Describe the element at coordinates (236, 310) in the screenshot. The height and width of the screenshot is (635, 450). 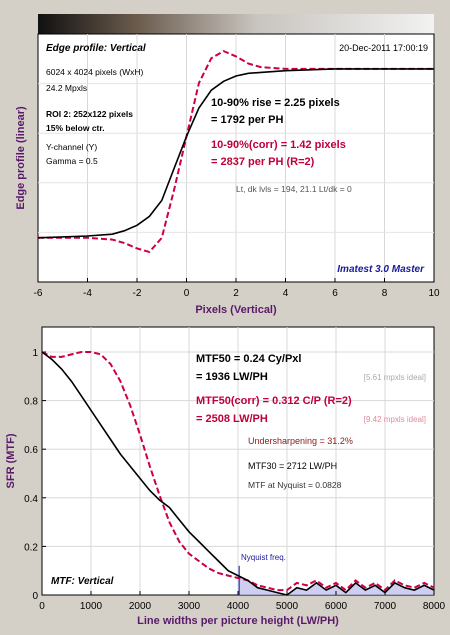
I see `edge-xlabel: Pixels (Vertical)` at that location.